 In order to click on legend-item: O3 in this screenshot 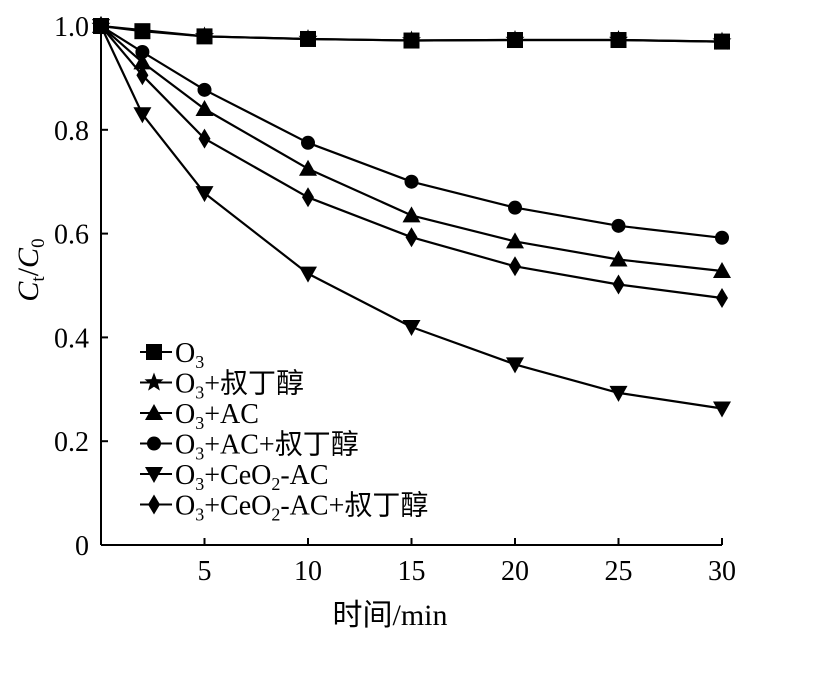, I will do `click(172, 355)`.